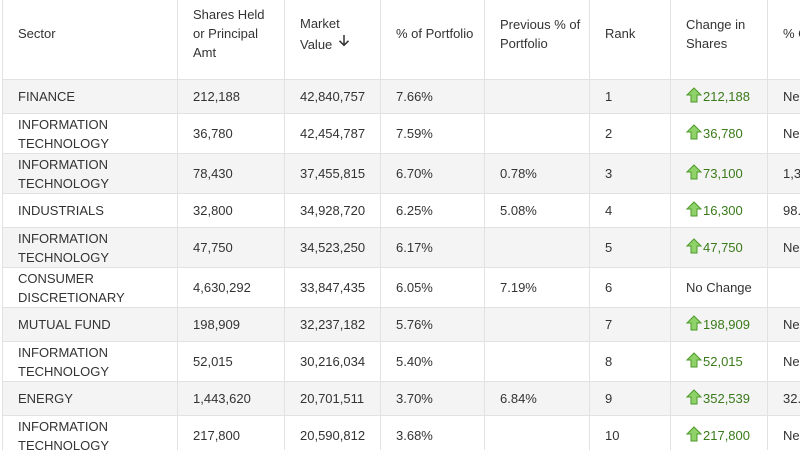 This screenshot has width=800, height=450. Describe the element at coordinates (332, 398) in the screenshot. I see `cell-market-value-text: 20,701,511` at that location.